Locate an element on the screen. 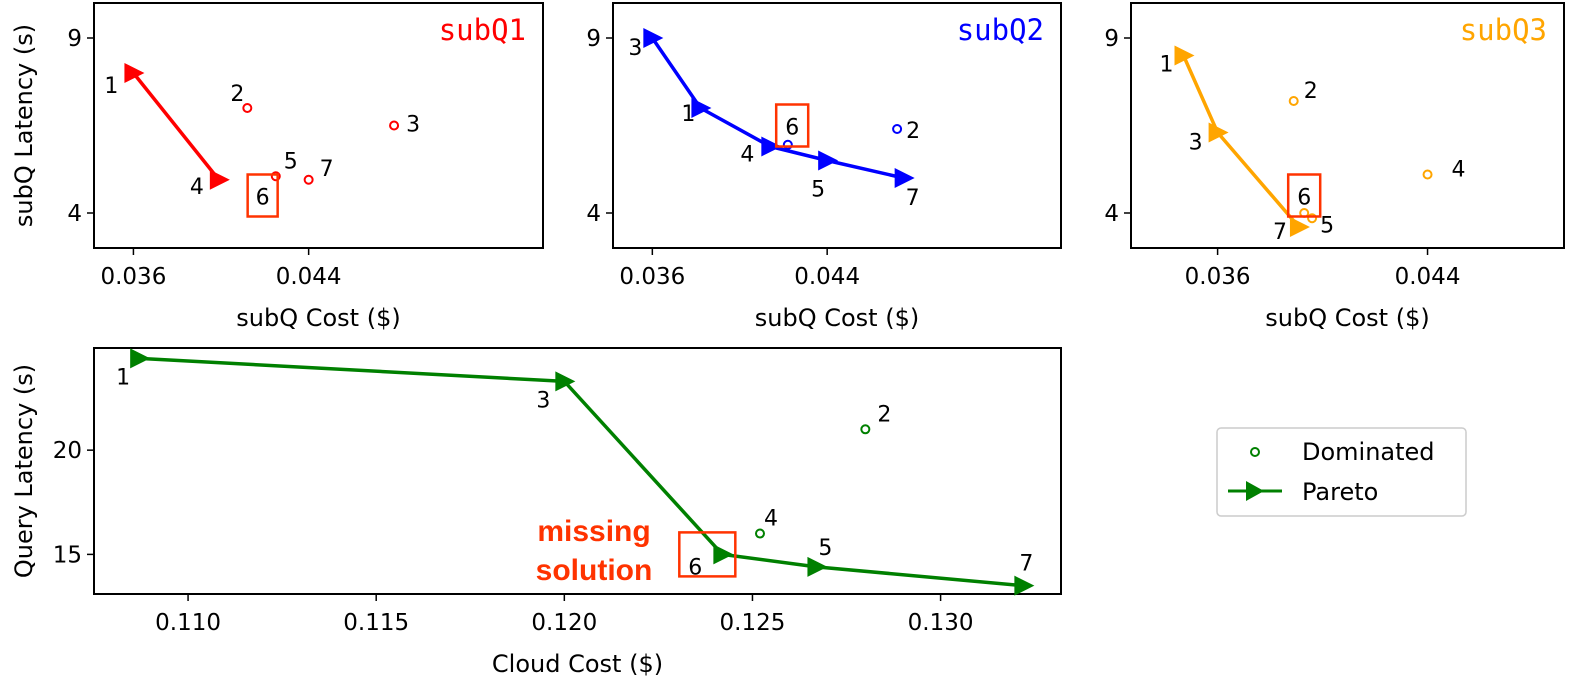  missing-solution-annotation-line2: solution is located at coordinates (594, 570).